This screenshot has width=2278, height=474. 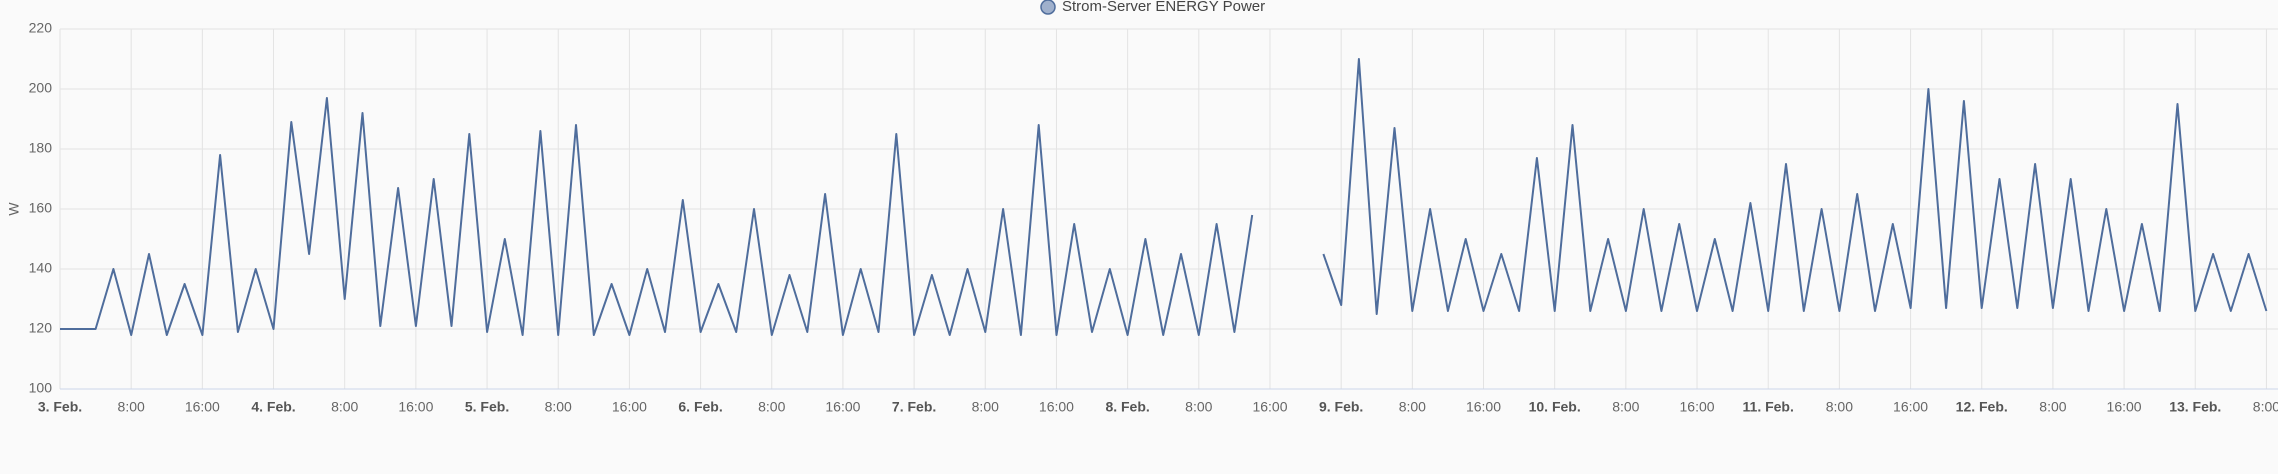 What do you see at coordinates (1048, 7) in the screenshot?
I see `legend-marker` at bounding box center [1048, 7].